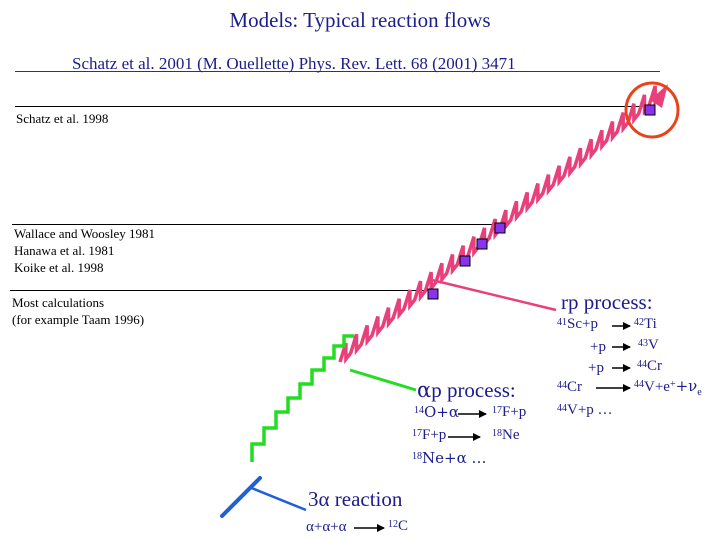 The image size is (720, 540). I want to click on page-title: Models: Typical reaction flows, so click(360, 20).